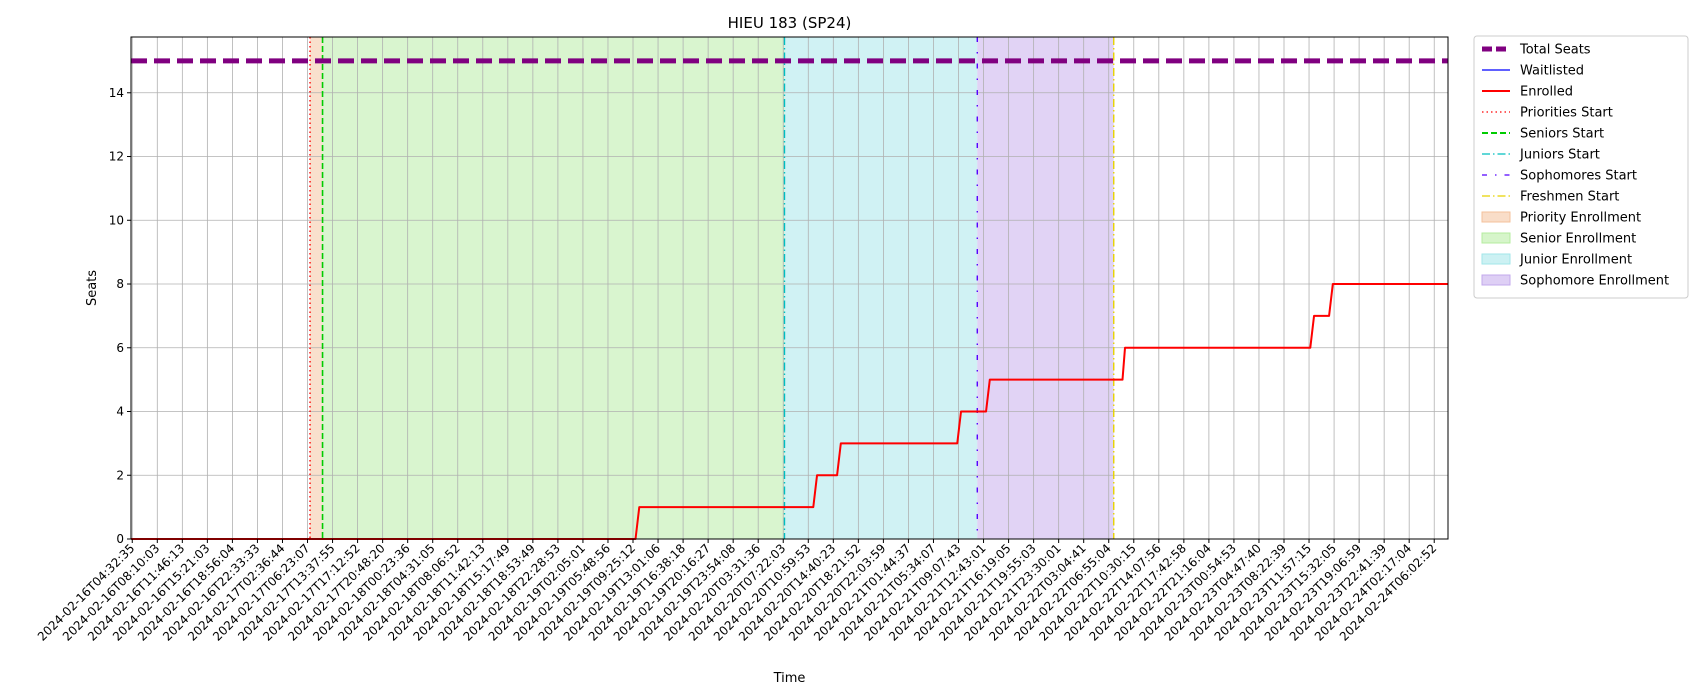  I want to click on x-axis-label: Time, so click(789, 678).